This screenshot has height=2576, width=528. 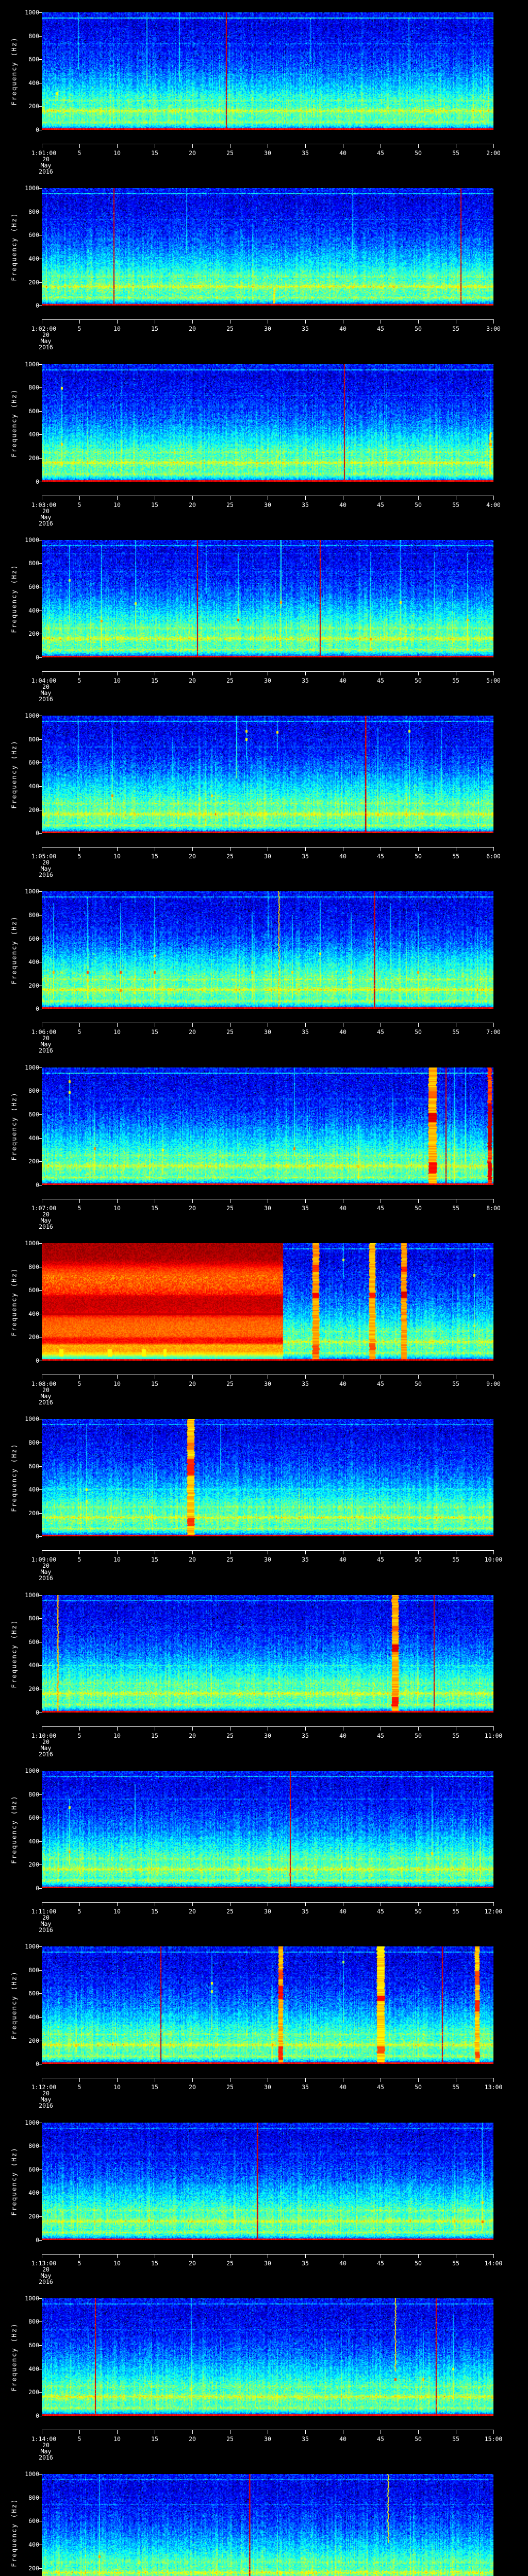 What do you see at coordinates (44, 1384) in the screenshot?
I see `x-start-time-label: 1:08:00` at bounding box center [44, 1384].